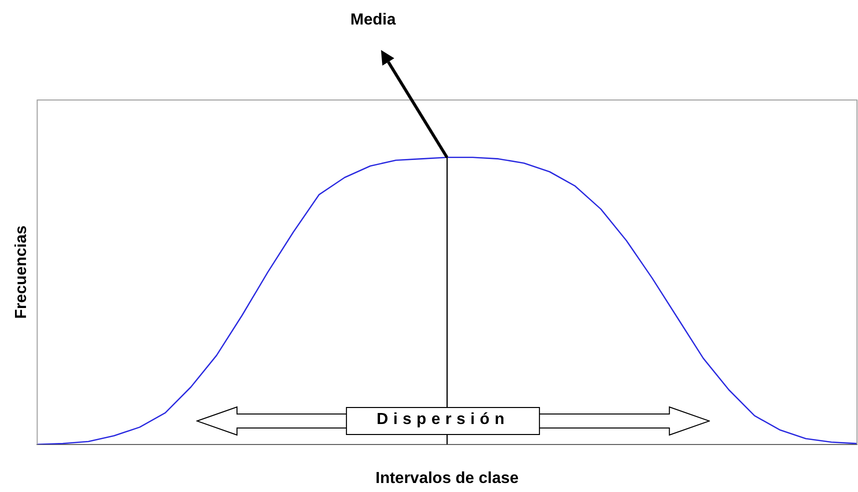 Image resolution: width=858 pixels, height=492 pixels. What do you see at coordinates (373, 19) in the screenshot?
I see `text: Media` at bounding box center [373, 19].